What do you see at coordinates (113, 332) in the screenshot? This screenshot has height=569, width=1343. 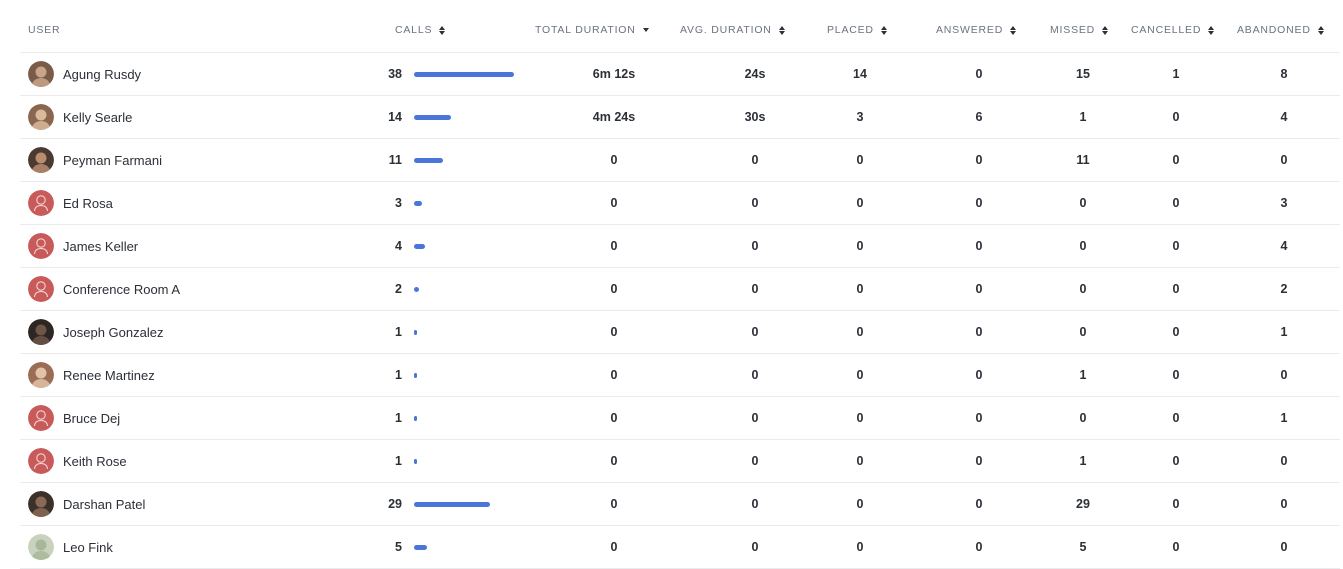 I see `user-name: Joseph Gonzalez` at bounding box center [113, 332].